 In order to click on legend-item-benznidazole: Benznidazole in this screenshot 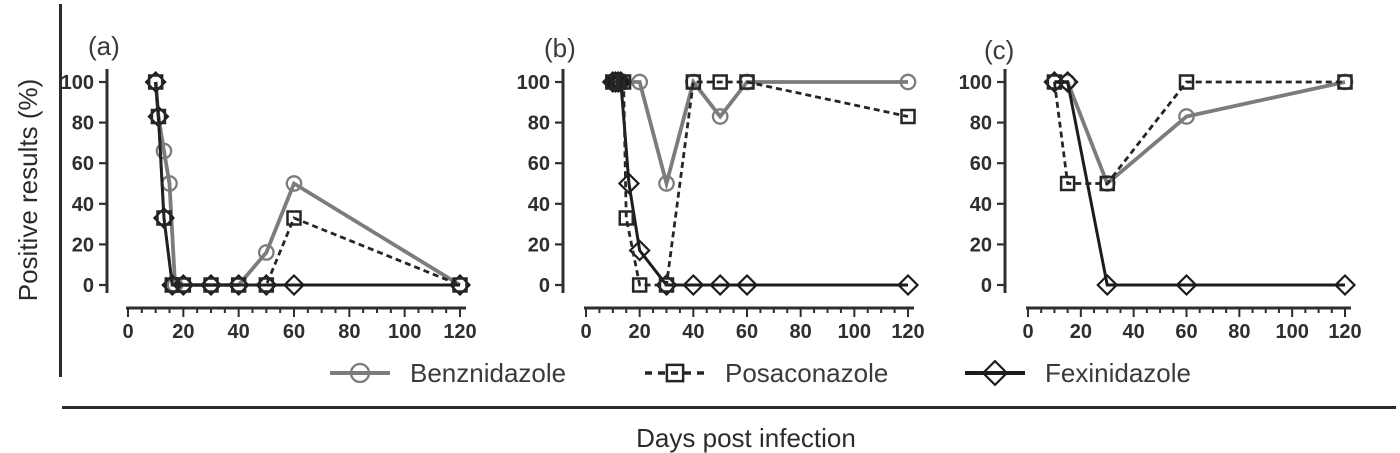, I will do `click(447, 373)`.